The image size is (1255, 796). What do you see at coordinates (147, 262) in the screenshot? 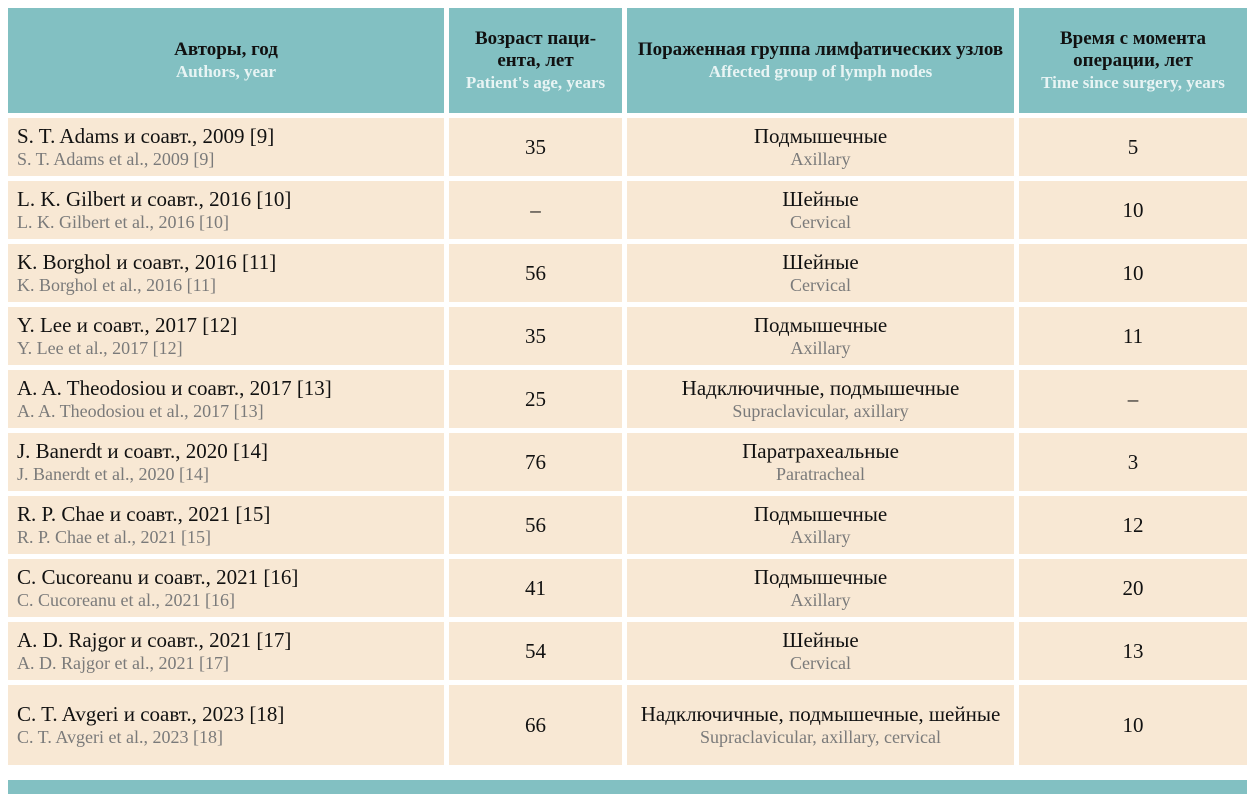
I see `author-ru: K. Borghol и соавт., 2016 [11]` at bounding box center [147, 262].